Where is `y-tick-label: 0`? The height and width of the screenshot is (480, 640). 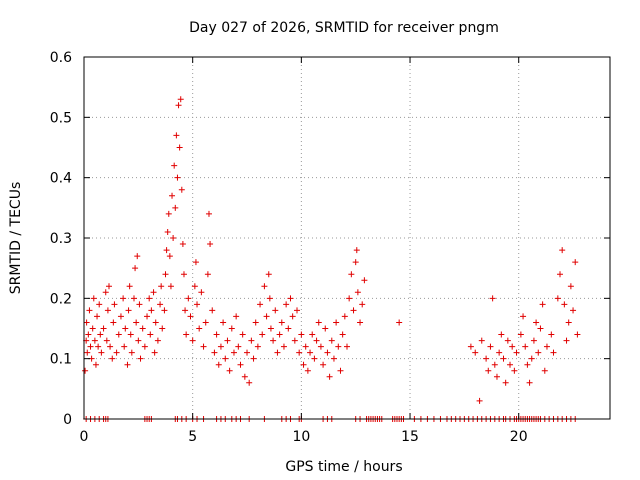 y-tick-label: 0 is located at coordinates (67, 420).